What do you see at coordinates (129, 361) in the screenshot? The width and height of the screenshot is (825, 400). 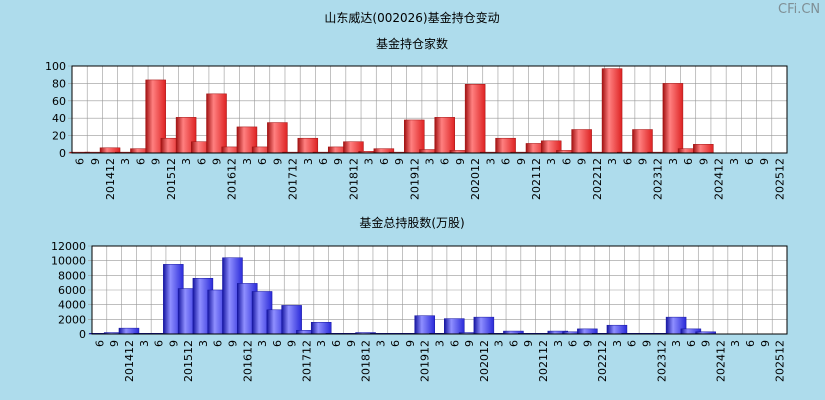 I see `x-tick-label: 201412` at bounding box center [129, 361].